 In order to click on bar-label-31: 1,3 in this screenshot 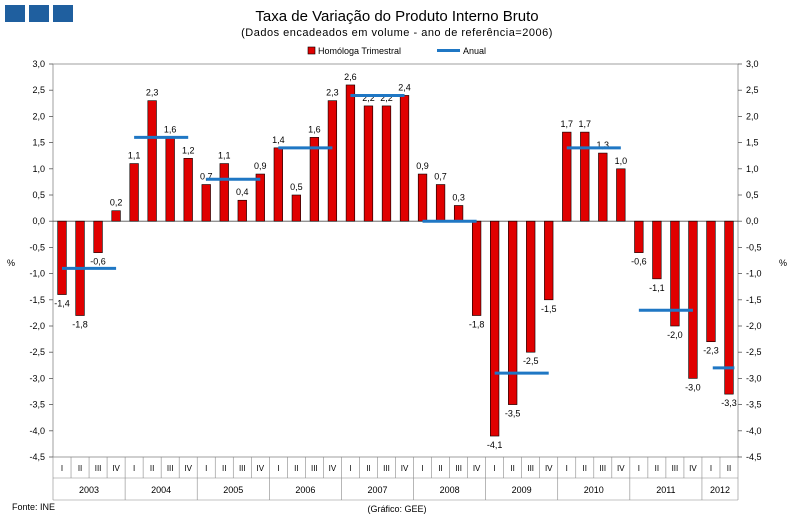, I will do `click(603, 145)`.